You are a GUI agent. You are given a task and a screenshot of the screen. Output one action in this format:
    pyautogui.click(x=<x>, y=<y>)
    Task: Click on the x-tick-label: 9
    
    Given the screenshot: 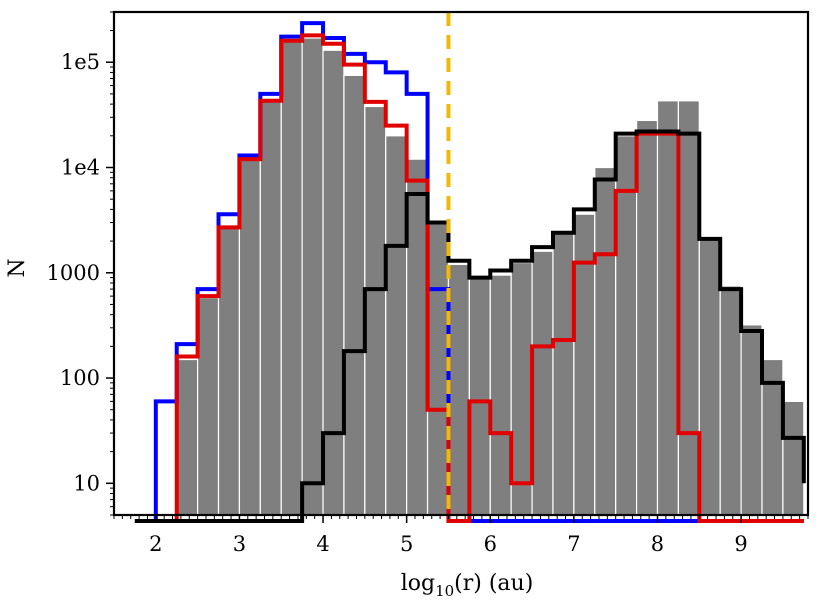 What is the action you would take?
    pyautogui.click(x=740, y=544)
    